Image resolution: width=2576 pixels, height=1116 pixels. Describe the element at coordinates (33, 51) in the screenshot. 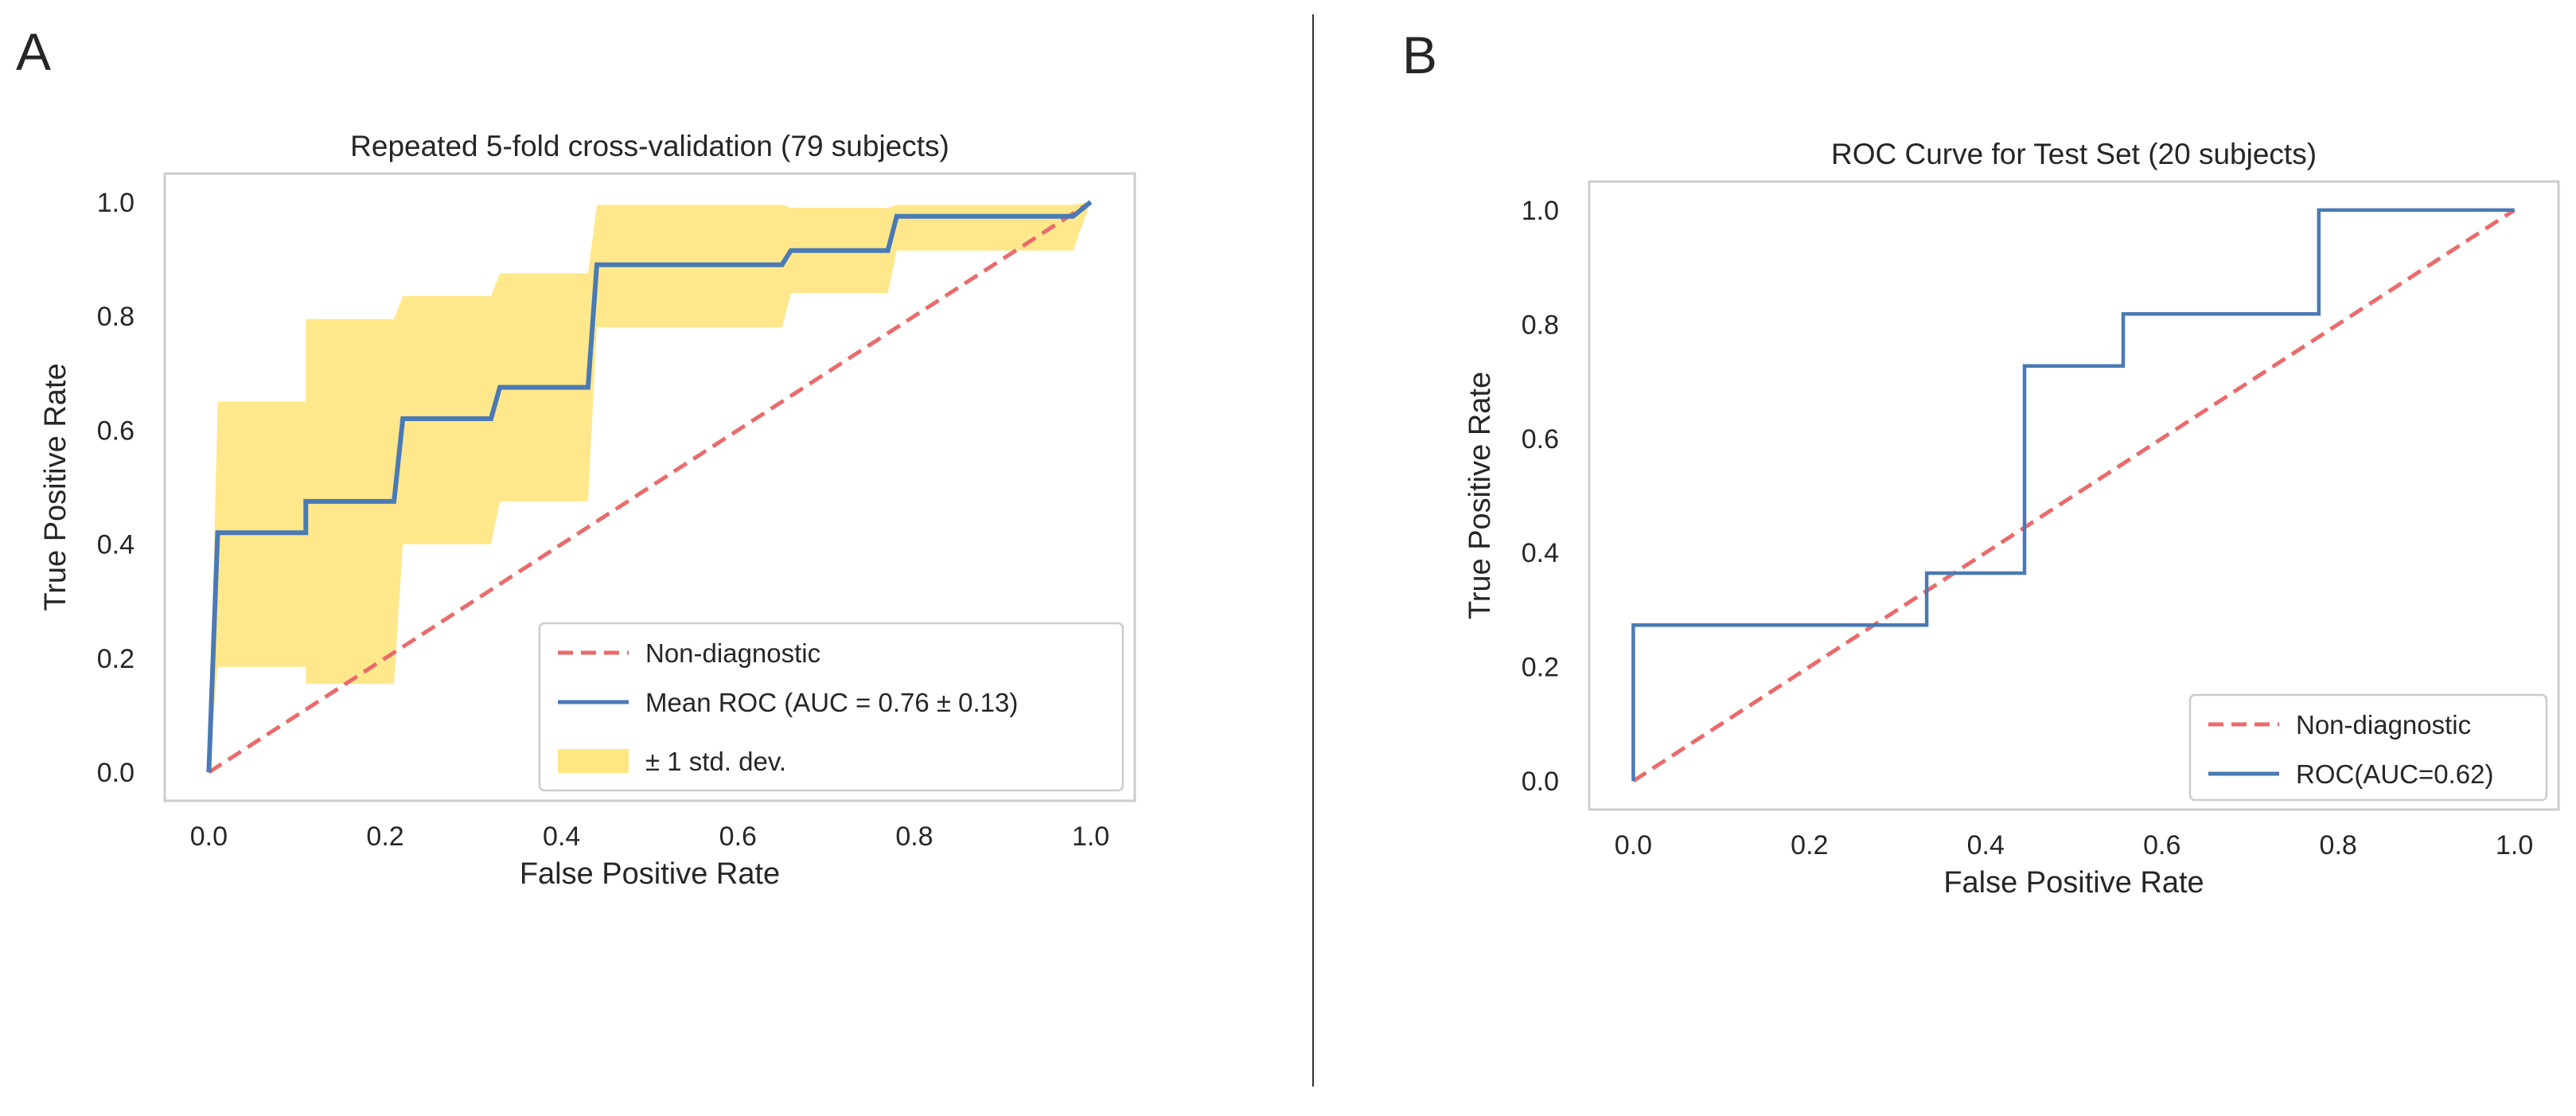

I see `panel-letter: A` at that location.